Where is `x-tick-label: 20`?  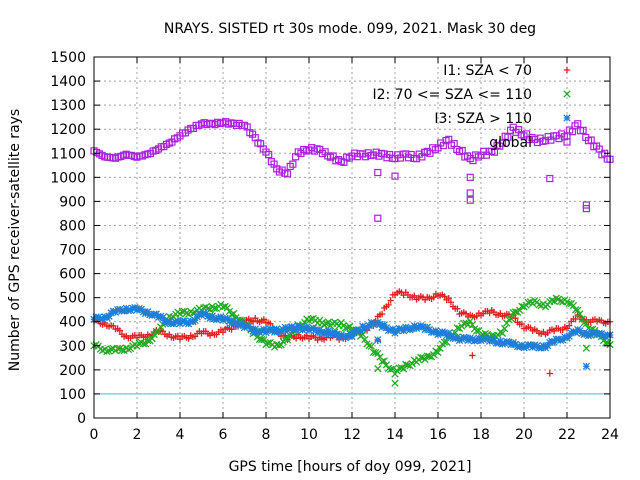 x-tick-label: 20 is located at coordinates (524, 435).